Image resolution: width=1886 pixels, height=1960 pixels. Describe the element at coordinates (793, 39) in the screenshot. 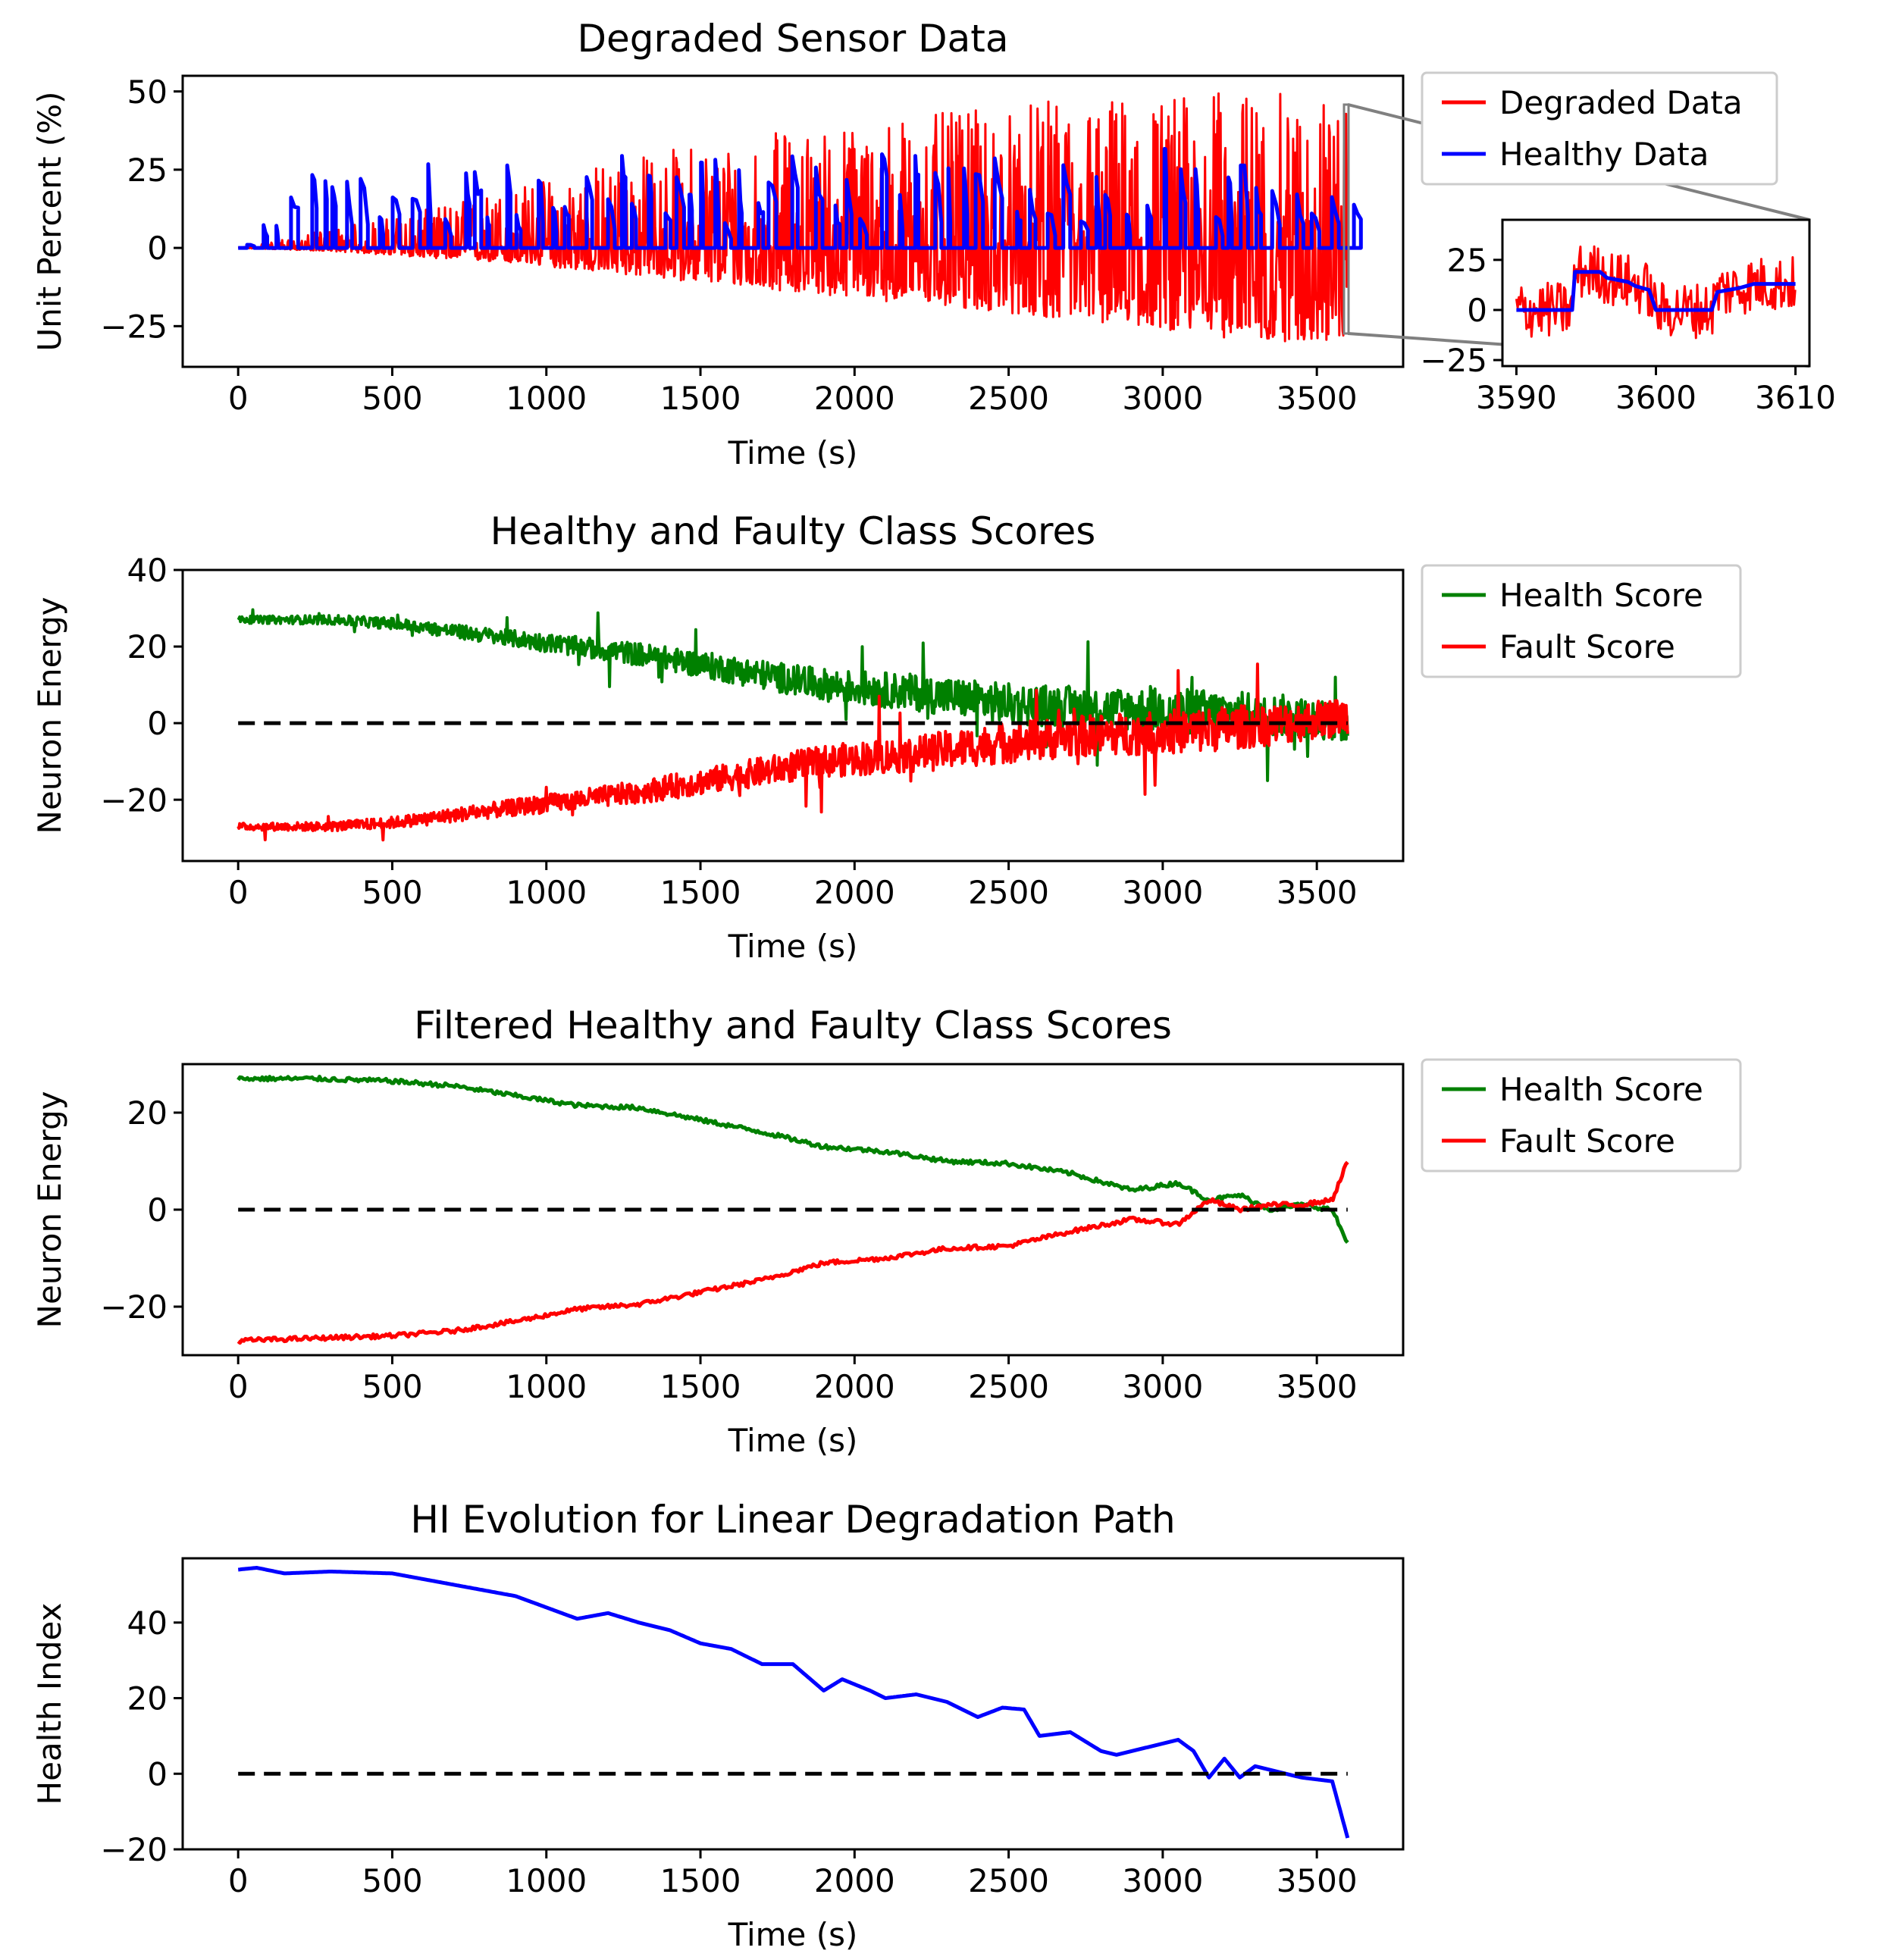

I see `chart-title: Degraded Sensor Data` at that location.